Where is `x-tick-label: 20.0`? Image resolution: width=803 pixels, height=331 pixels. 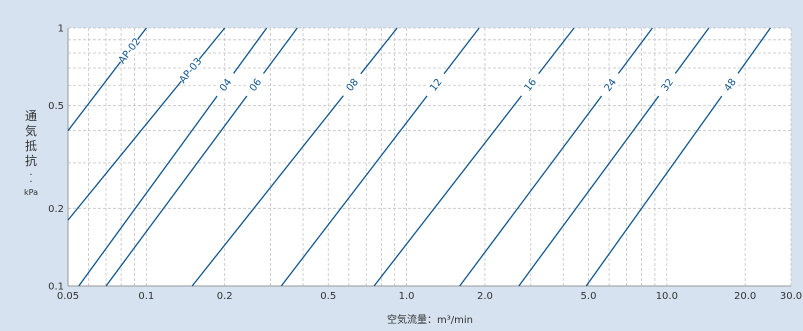 x-tick-label: 20.0 is located at coordinates (745, 296).